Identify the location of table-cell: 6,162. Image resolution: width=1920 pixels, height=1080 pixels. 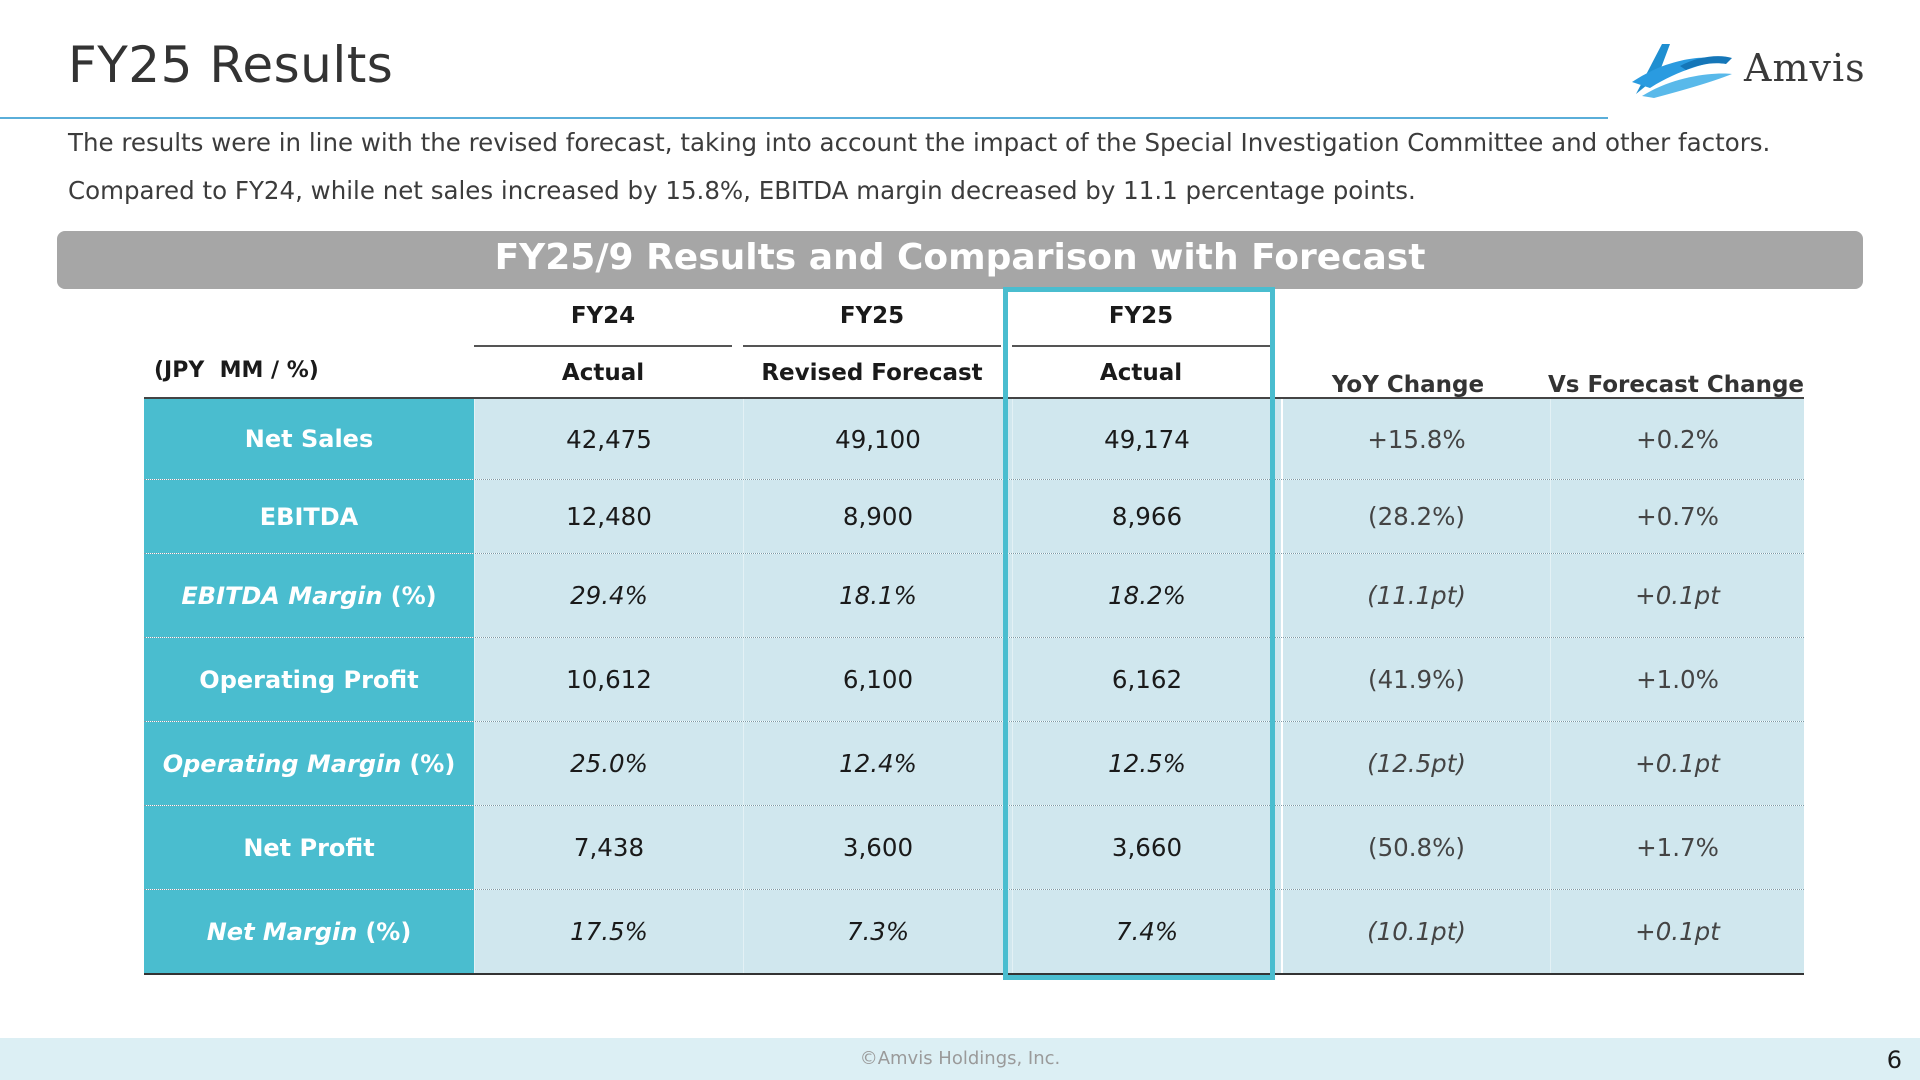
(1146, 679).